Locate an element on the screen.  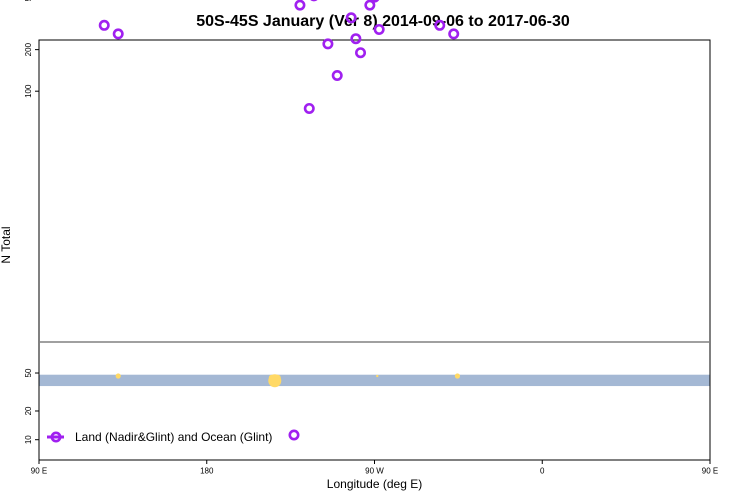
x-tick-label: 90 W is located at coordinates (374, 471).